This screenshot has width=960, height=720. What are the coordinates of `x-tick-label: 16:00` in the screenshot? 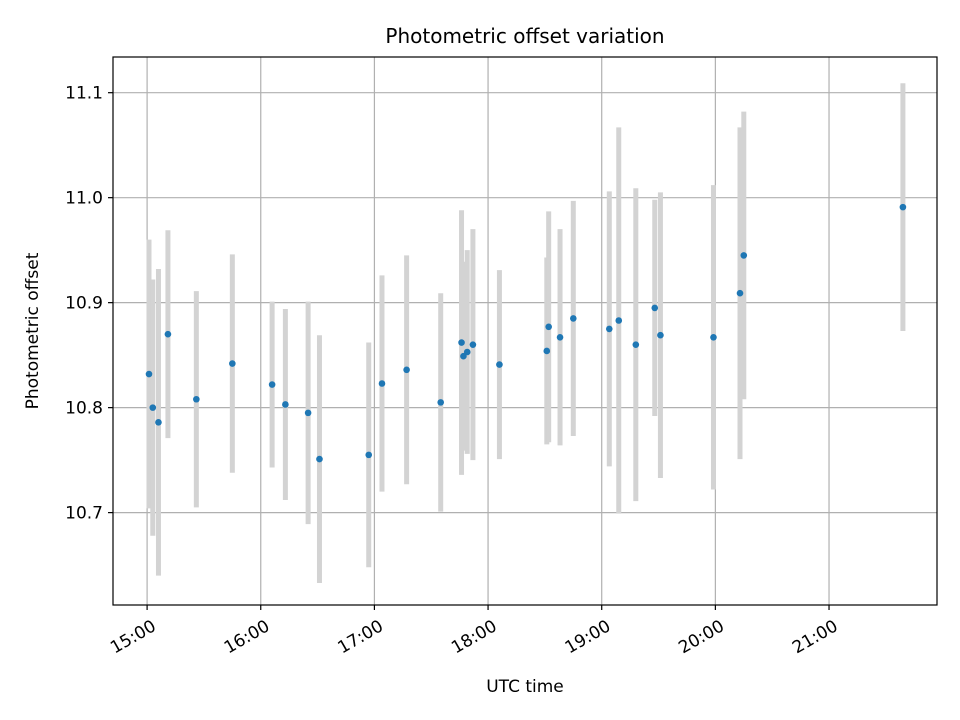 It's located at (247, 637).